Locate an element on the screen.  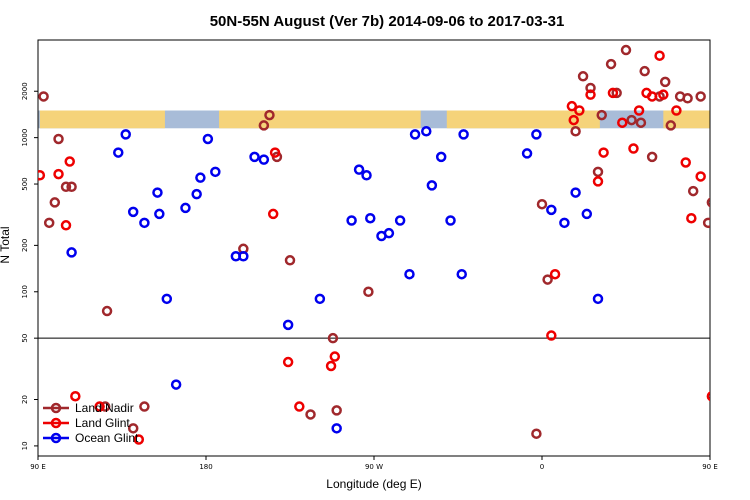
y-tick-label: 20 is located at coordinates (25, 399).